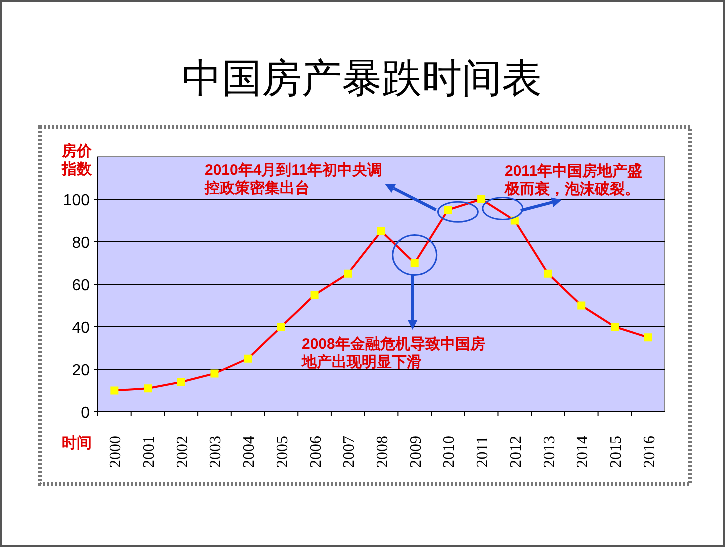 The image size is (725, 547). Describe the element at coordinates (649, 452) in the screenshot. I see `x-tick-label: 2016` at that location.